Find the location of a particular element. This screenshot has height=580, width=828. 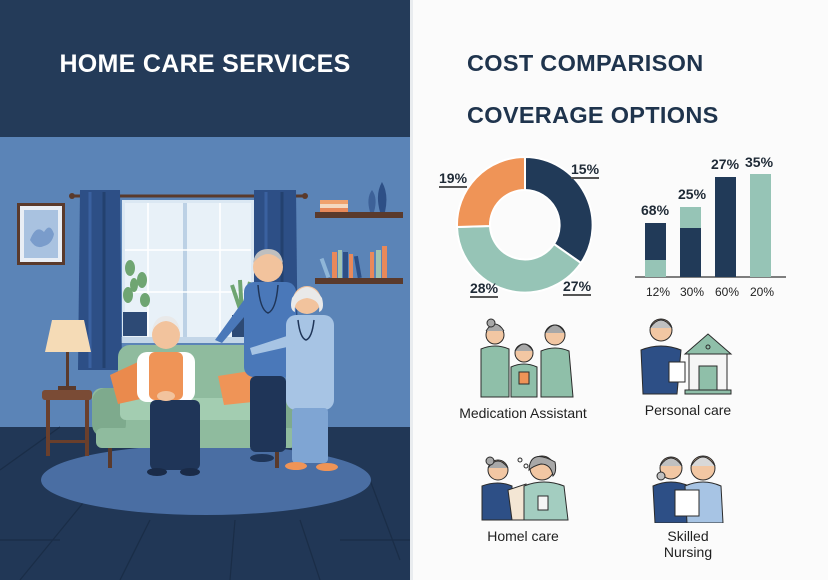

left-title: HOME CARE SERVICES is located at coordinates (205, 64).